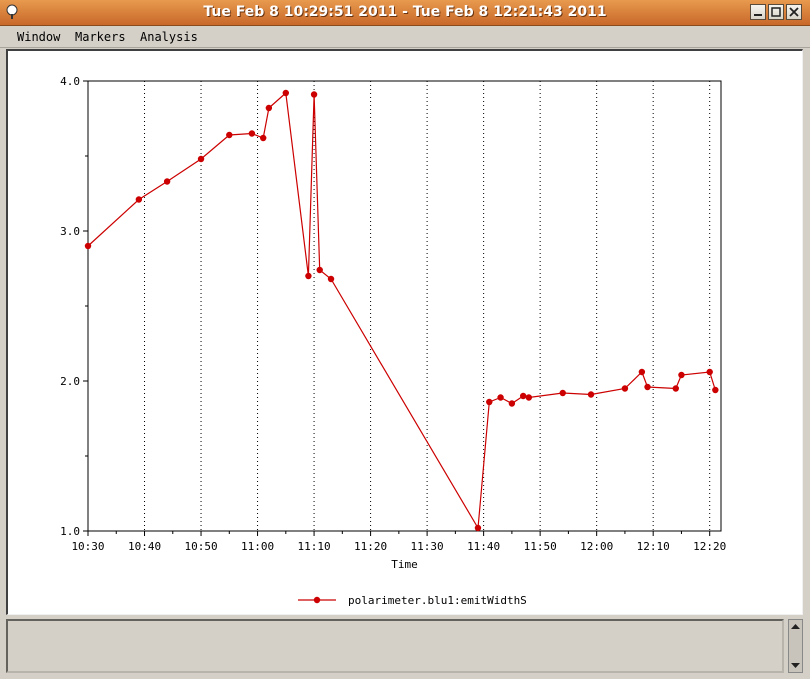 Image resolution: width=810 pixels, height=679 pixels. Describe the element at coordinates (758, 12) in the screenshot. I see `minimize-button` at that location.